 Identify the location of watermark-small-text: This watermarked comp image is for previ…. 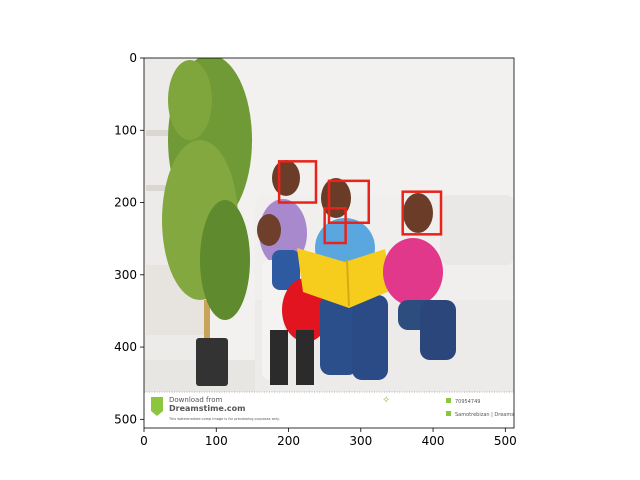
(224, 419).